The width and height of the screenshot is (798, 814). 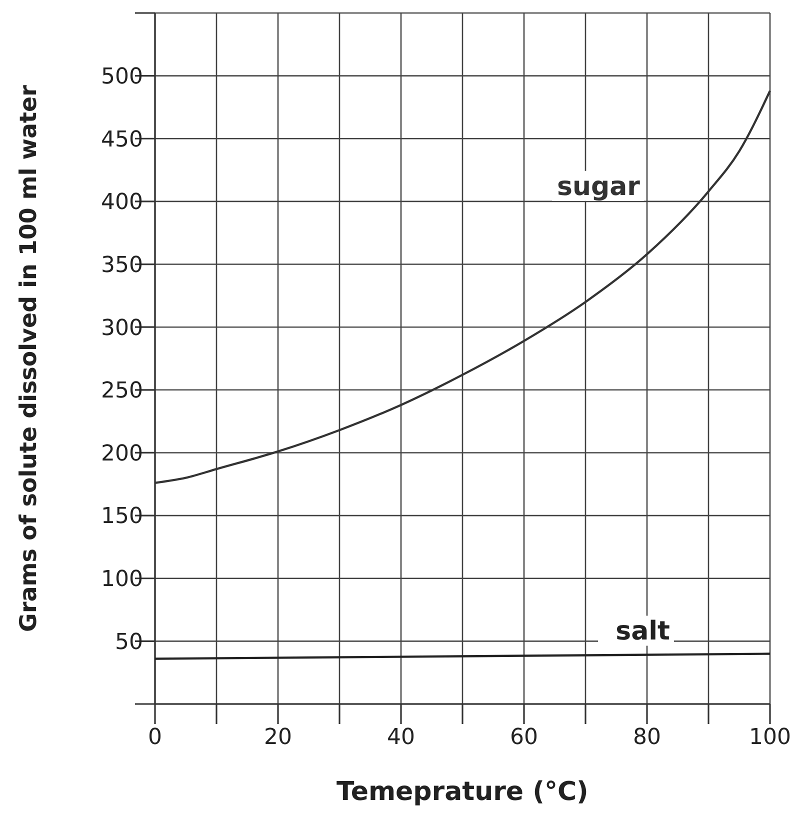 What do you see at coordinates (598, 187) in the screenshot?
I see `series-label: sugar` at bounding box center [598, 187].